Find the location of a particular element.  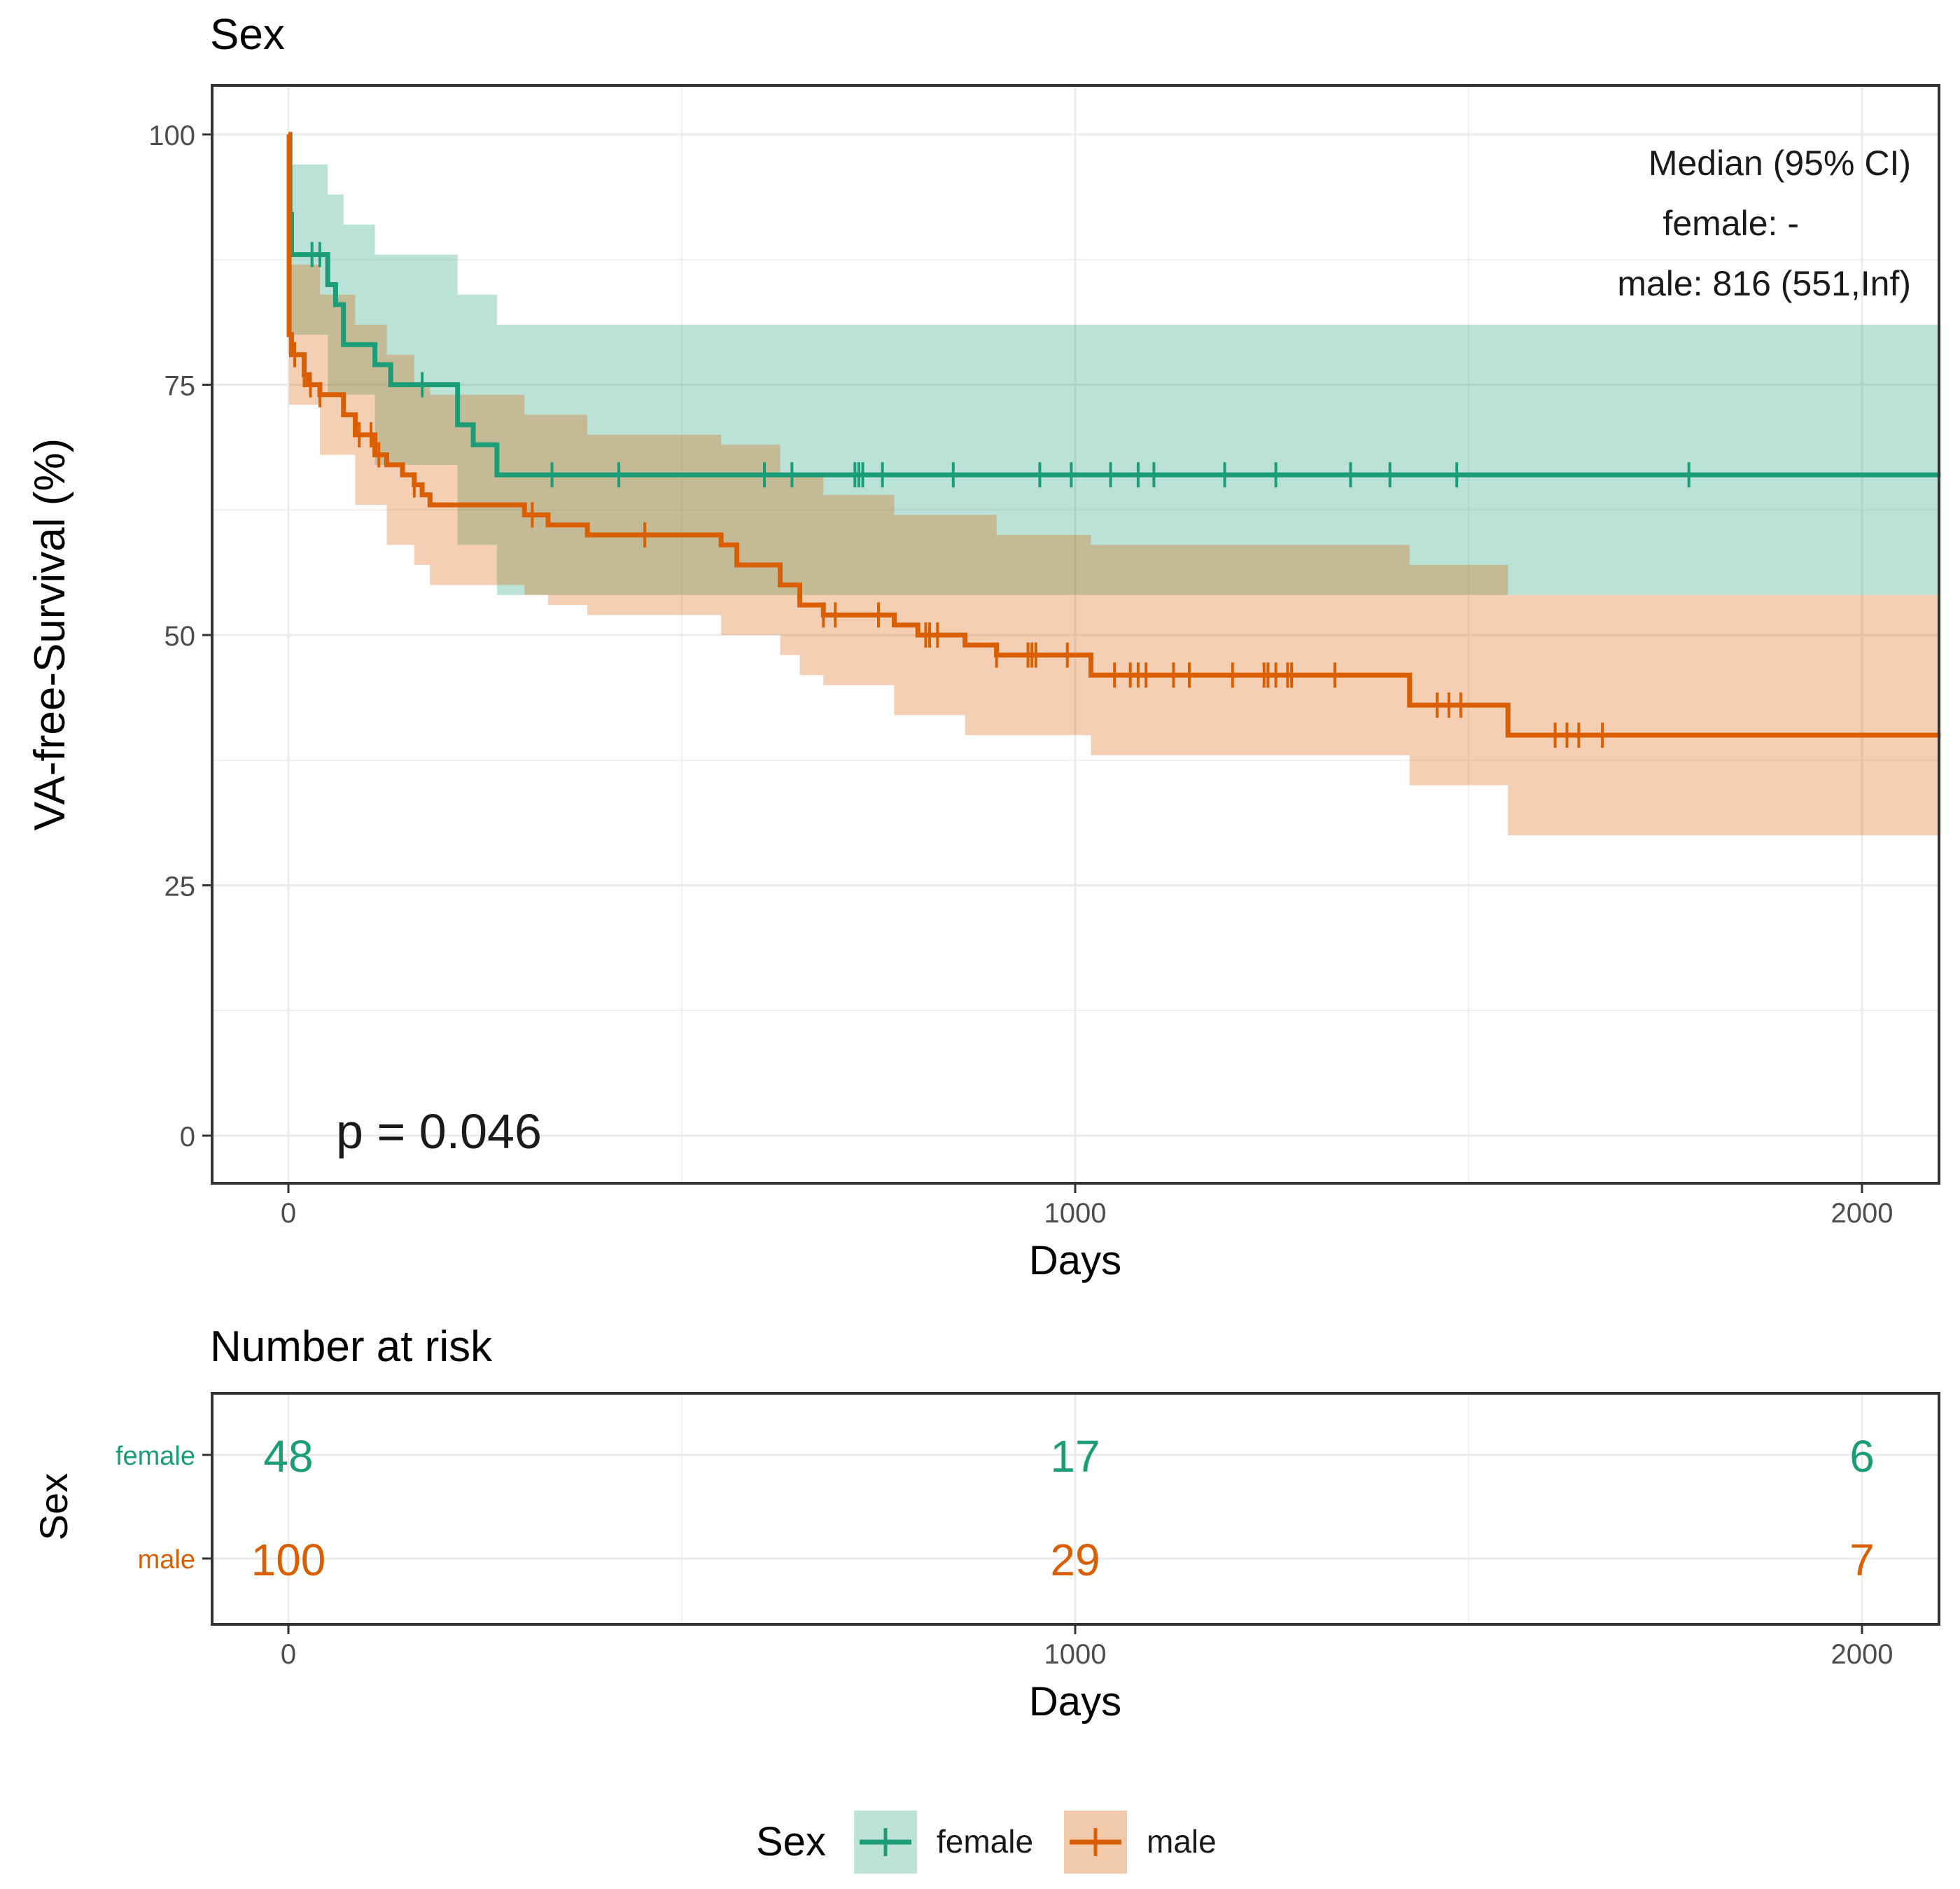

x-axis-ticks: 0 1000 2000 is located at coordinates (1087, 1206).